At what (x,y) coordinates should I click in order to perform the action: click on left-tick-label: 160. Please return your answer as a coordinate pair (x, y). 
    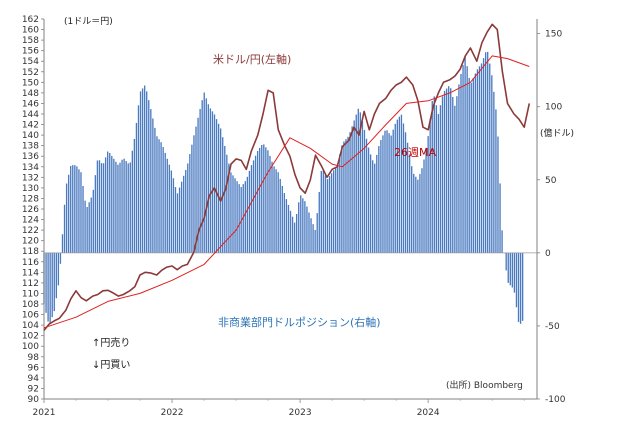
    Looking at the image, I should click on (30, 31).